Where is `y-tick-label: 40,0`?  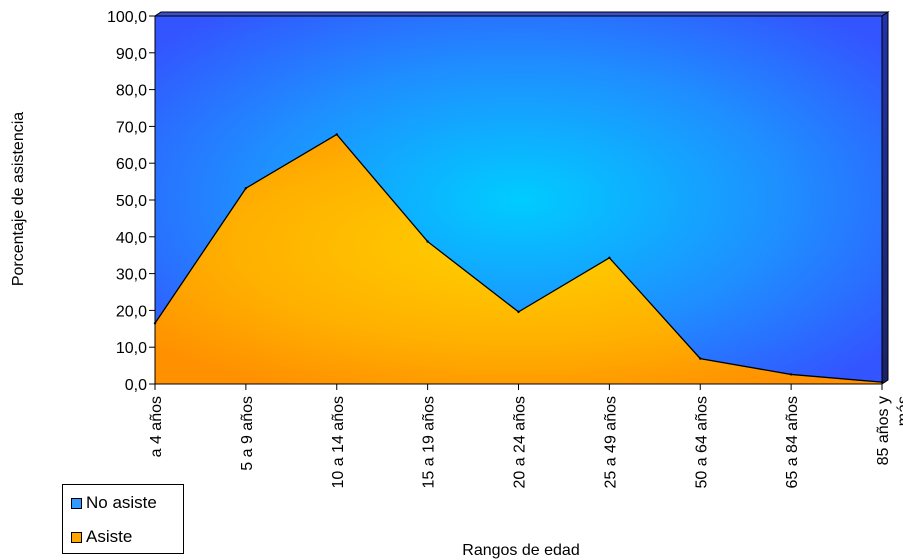 y-tick-label: 40,0 is located at coordinates (131, 238).